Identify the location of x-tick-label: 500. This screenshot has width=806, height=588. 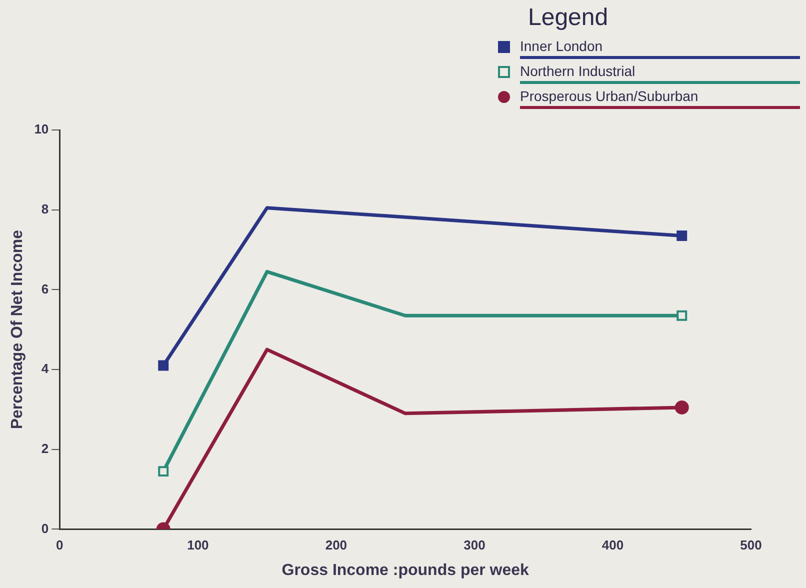
(751, 545).